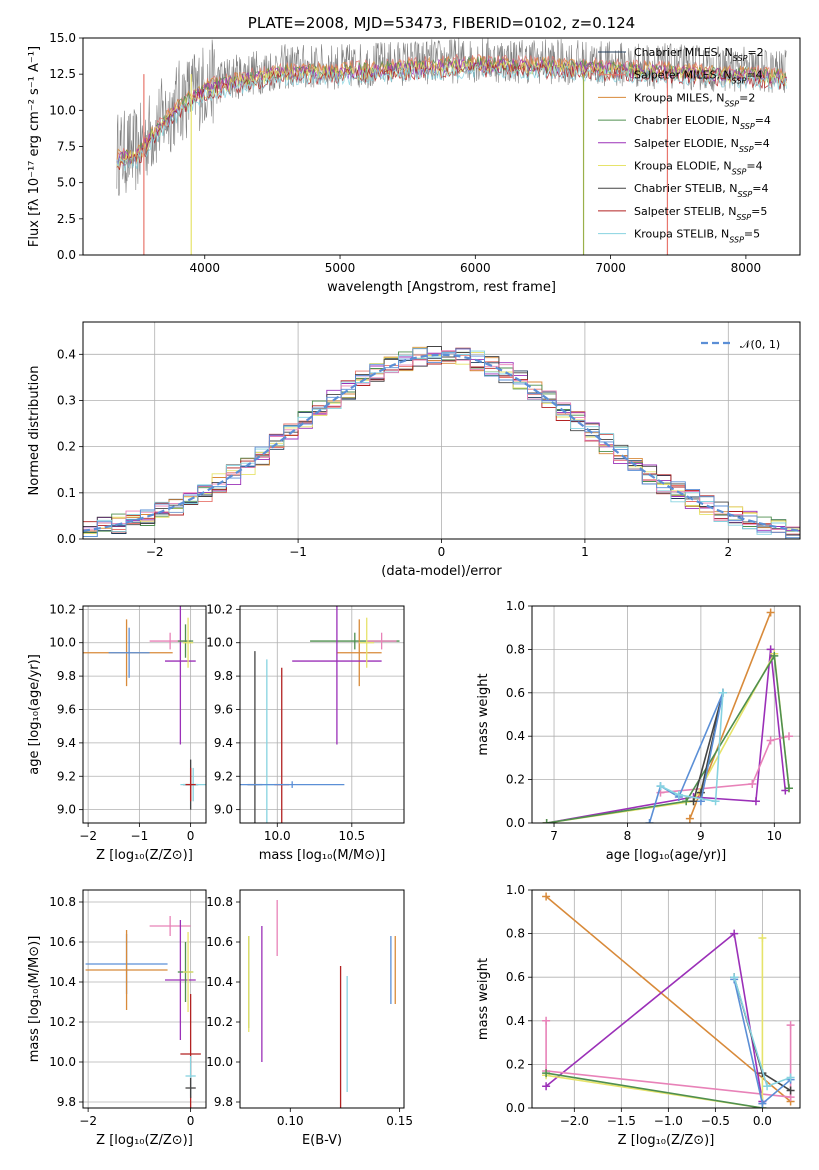 The image size is (819, 1170). I want to click on x-tick-label: 10.5, so click(351, 836).